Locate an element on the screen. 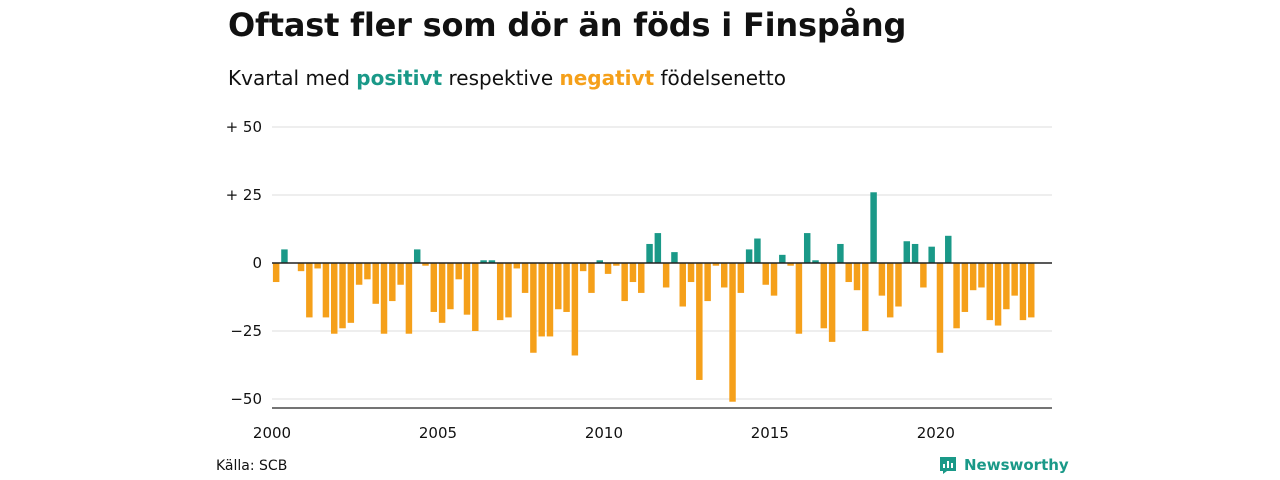  x-tick-label: 2020 is located at coordinates (936, 433).